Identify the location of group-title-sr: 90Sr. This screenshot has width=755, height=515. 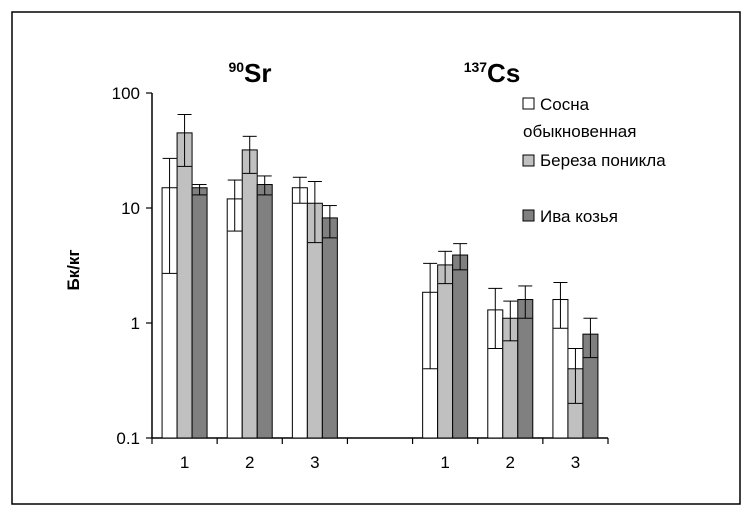
(249, 73).